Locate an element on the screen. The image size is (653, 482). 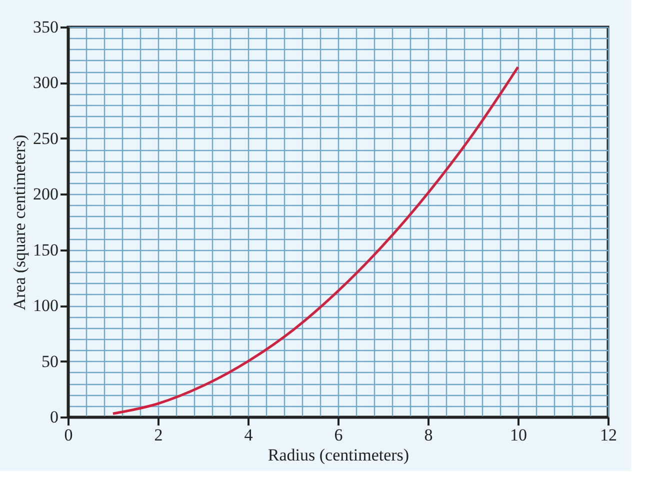
x-tick-label: 4 is located at coordinates (249, 435).